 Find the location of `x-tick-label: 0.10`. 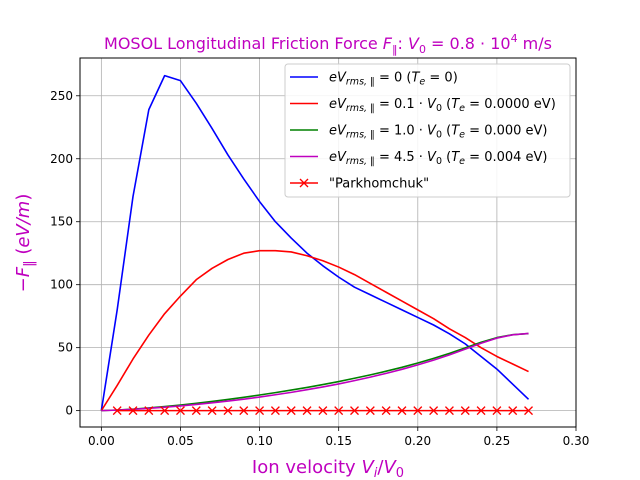

x-tick-label: 0.10 is located at coordinates (259, 441).